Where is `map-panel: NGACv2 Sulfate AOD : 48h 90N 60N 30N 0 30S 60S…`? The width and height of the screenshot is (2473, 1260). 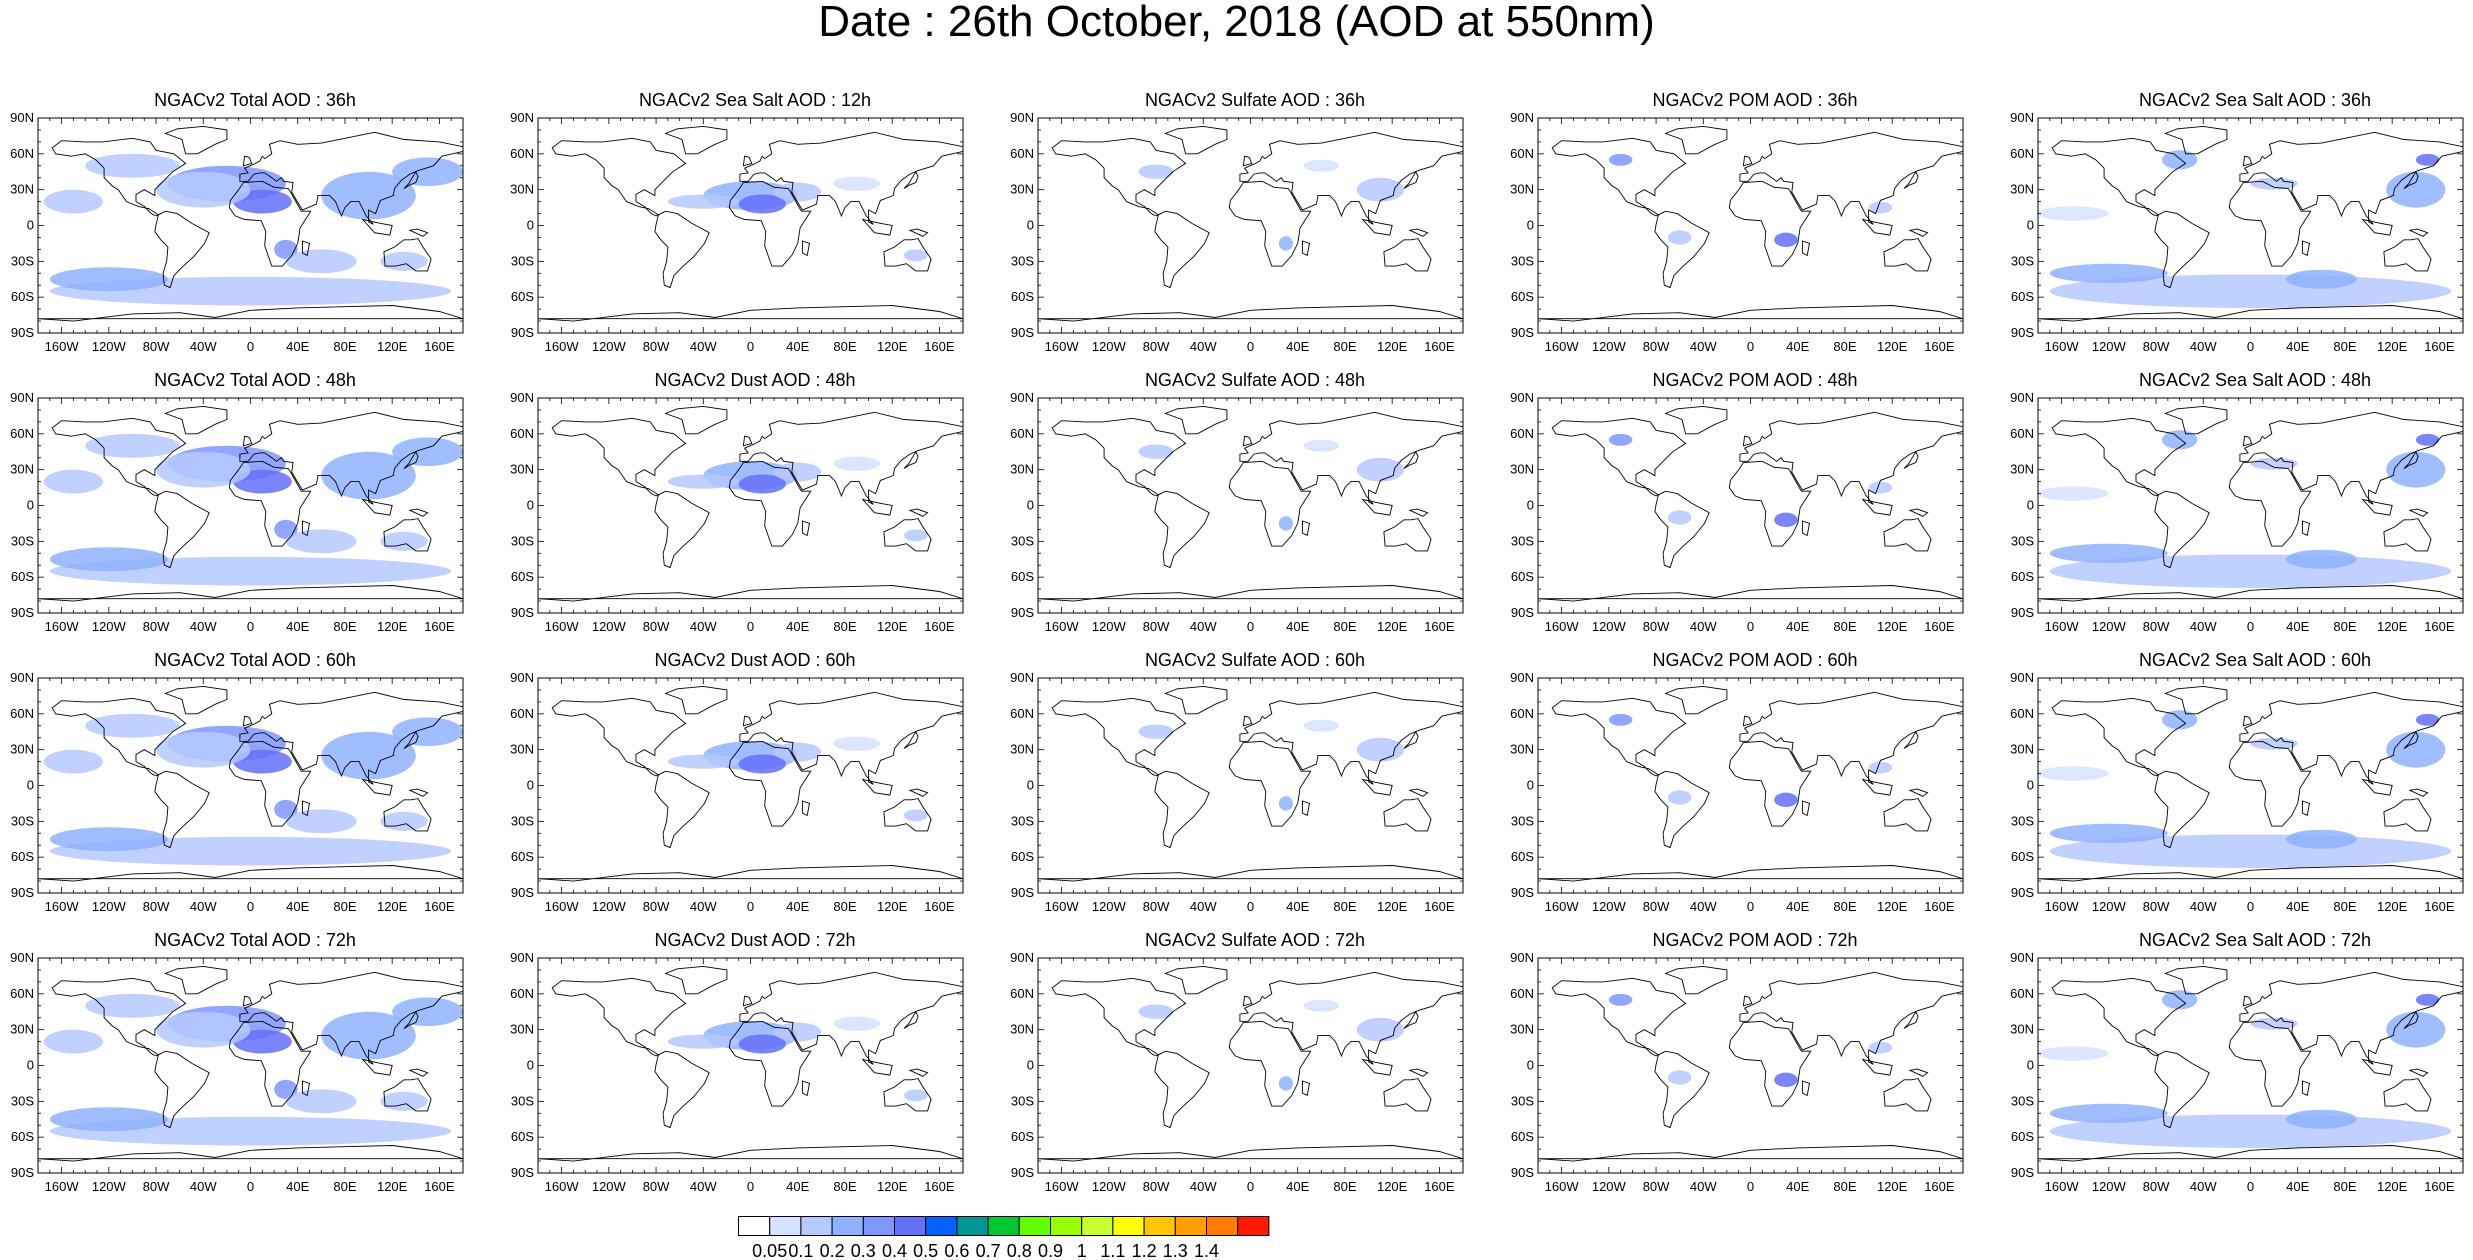 map-panel: NGACv2 Sulfate AOD : 48h 90N 60N 30N 0 30S 60S… is located at coordinates (1240, 502).